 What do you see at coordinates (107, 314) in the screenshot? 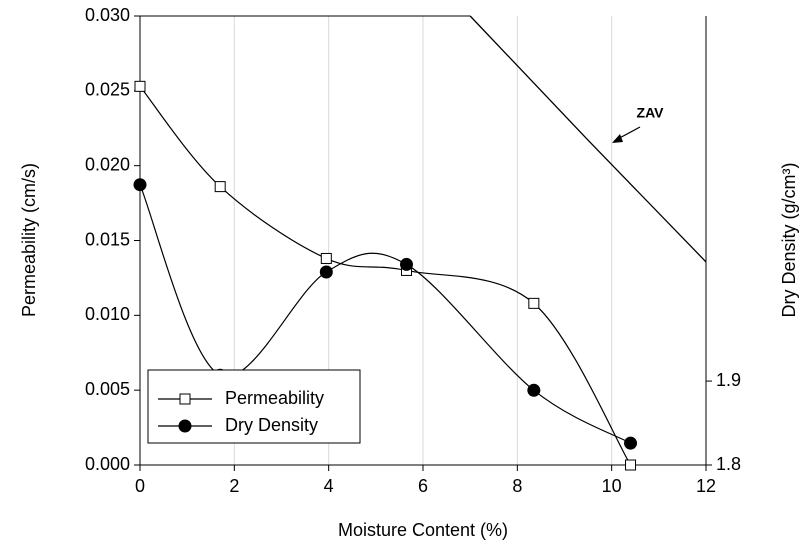
I see `y-tick-label: 0.010` at bounding box center [107, 314].